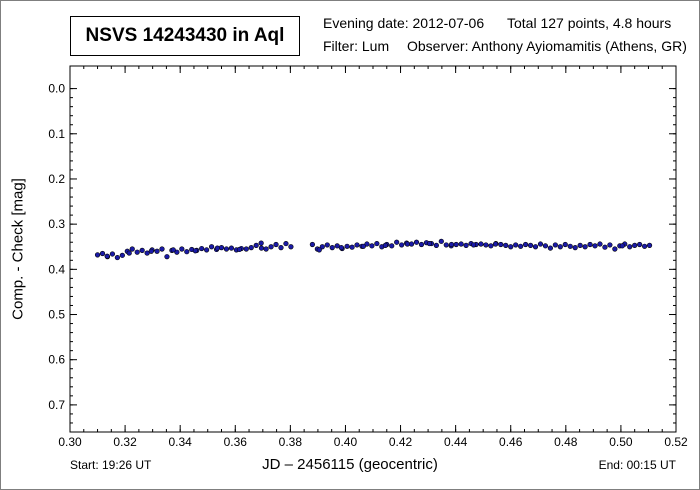  What do you see at coordinates (346, 442) in the screenshot?
I see `x-tick-label: 0.40` at bounding box center [346, 442].